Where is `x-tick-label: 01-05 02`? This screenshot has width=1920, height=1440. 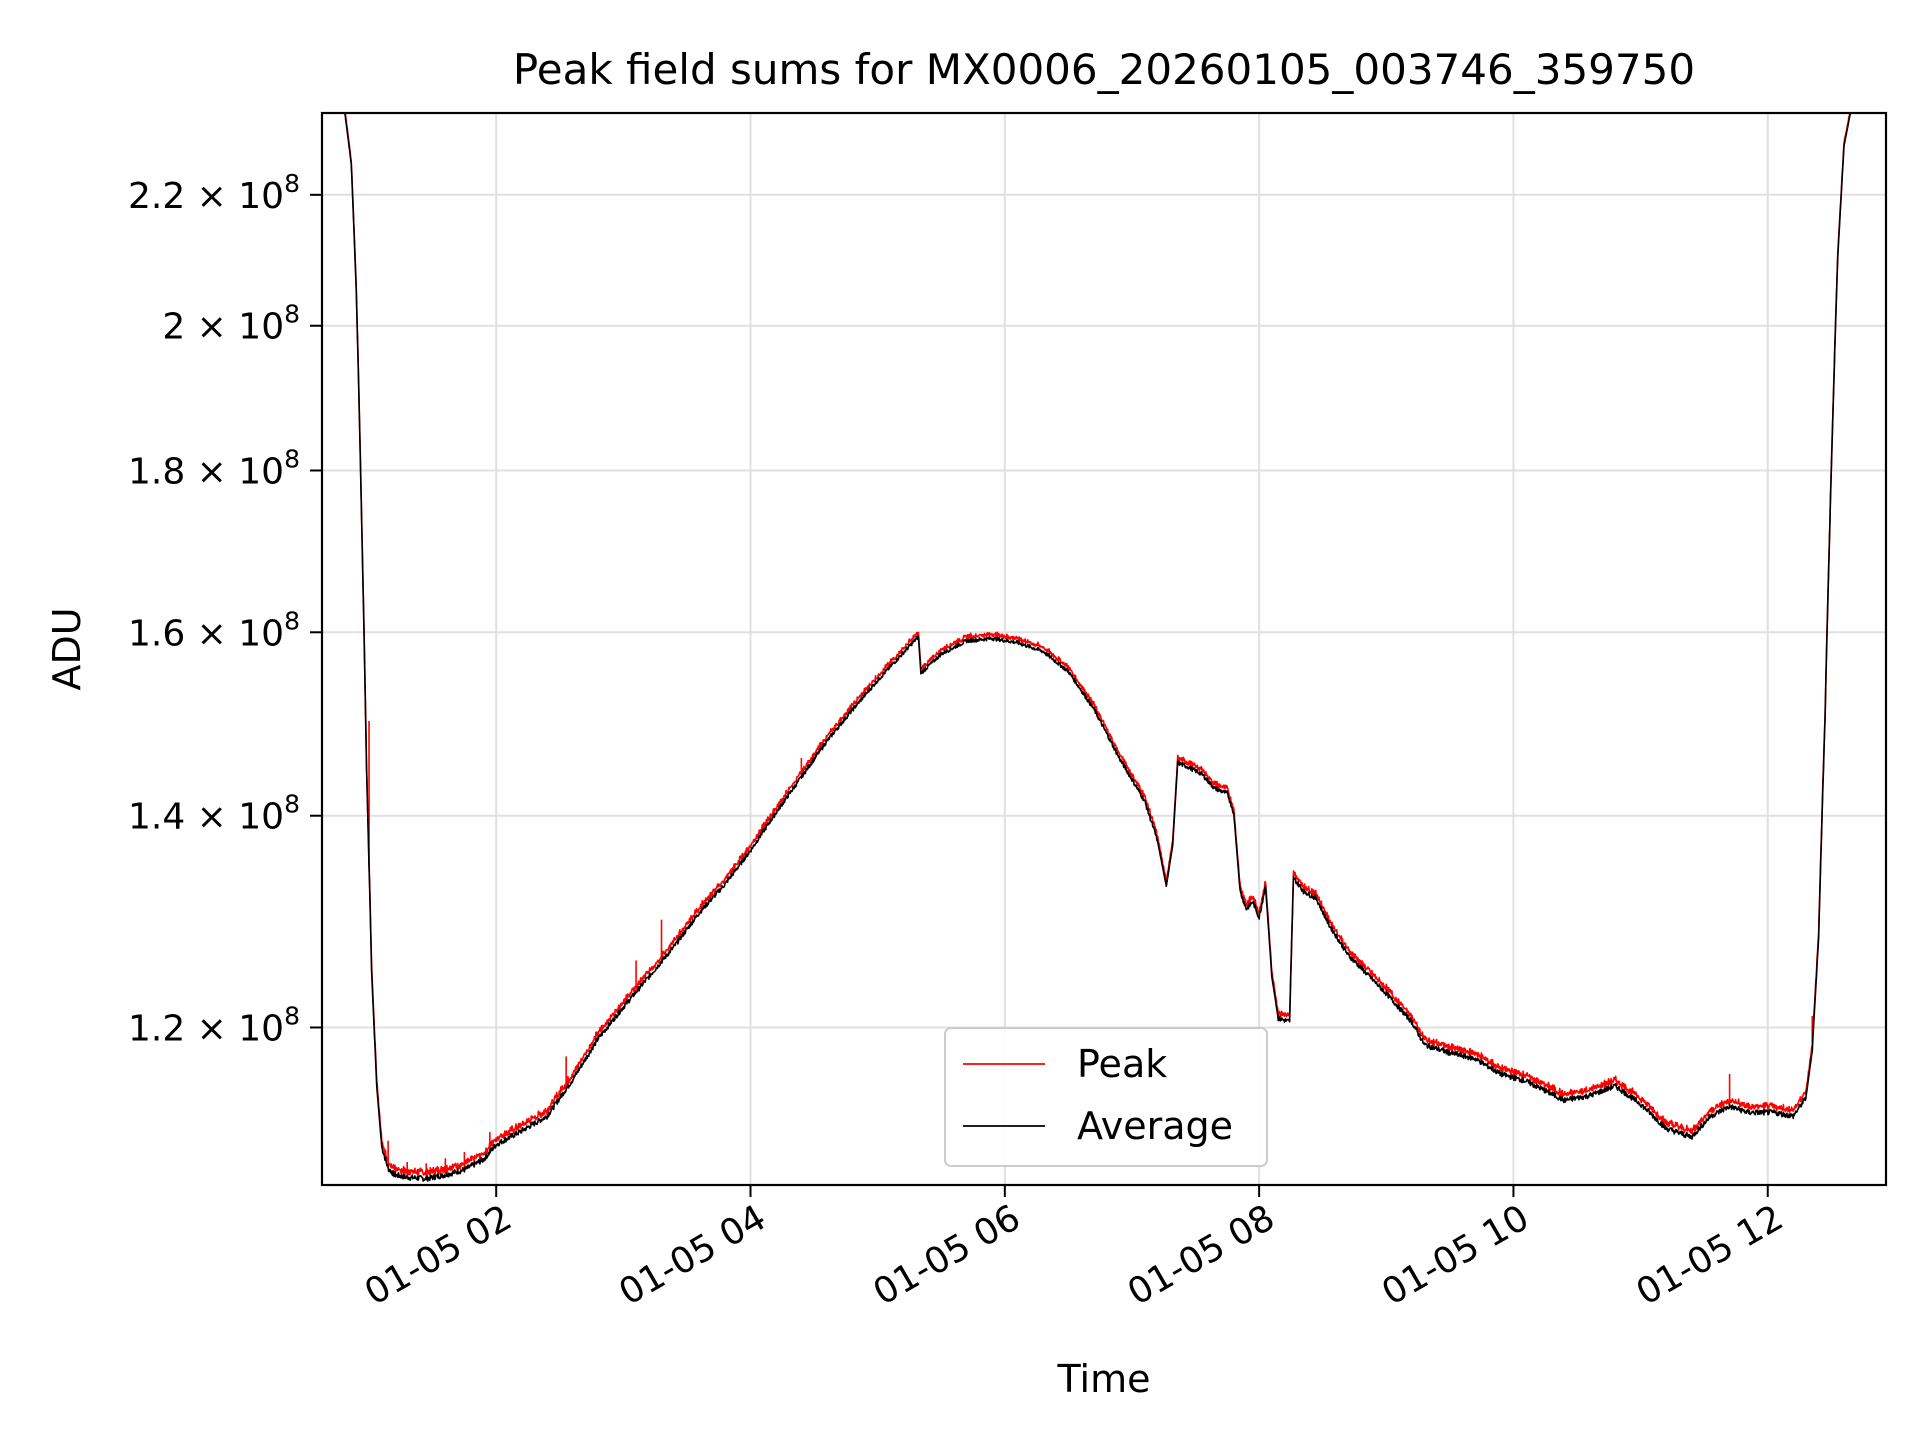
x-tick-label: 01-05 02 is located at coordinates (438, 1255).